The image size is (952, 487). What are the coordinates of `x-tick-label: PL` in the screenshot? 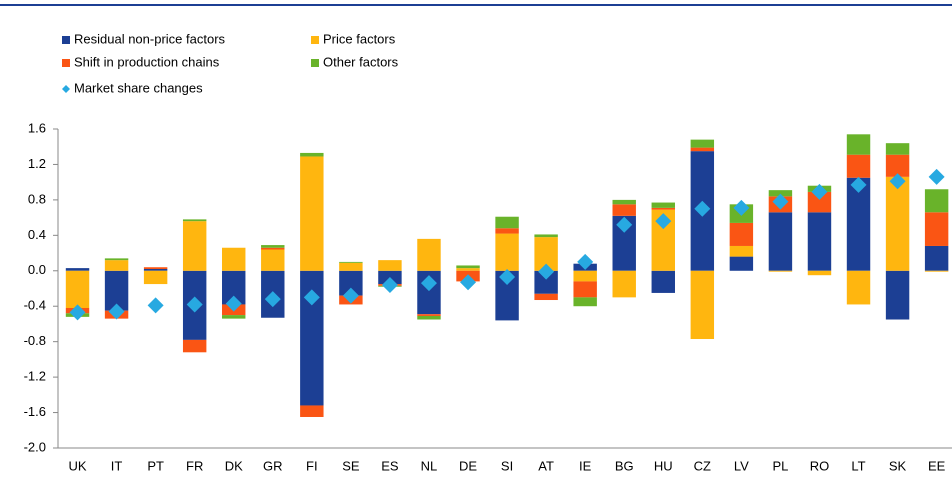 It's located at (780, 465).